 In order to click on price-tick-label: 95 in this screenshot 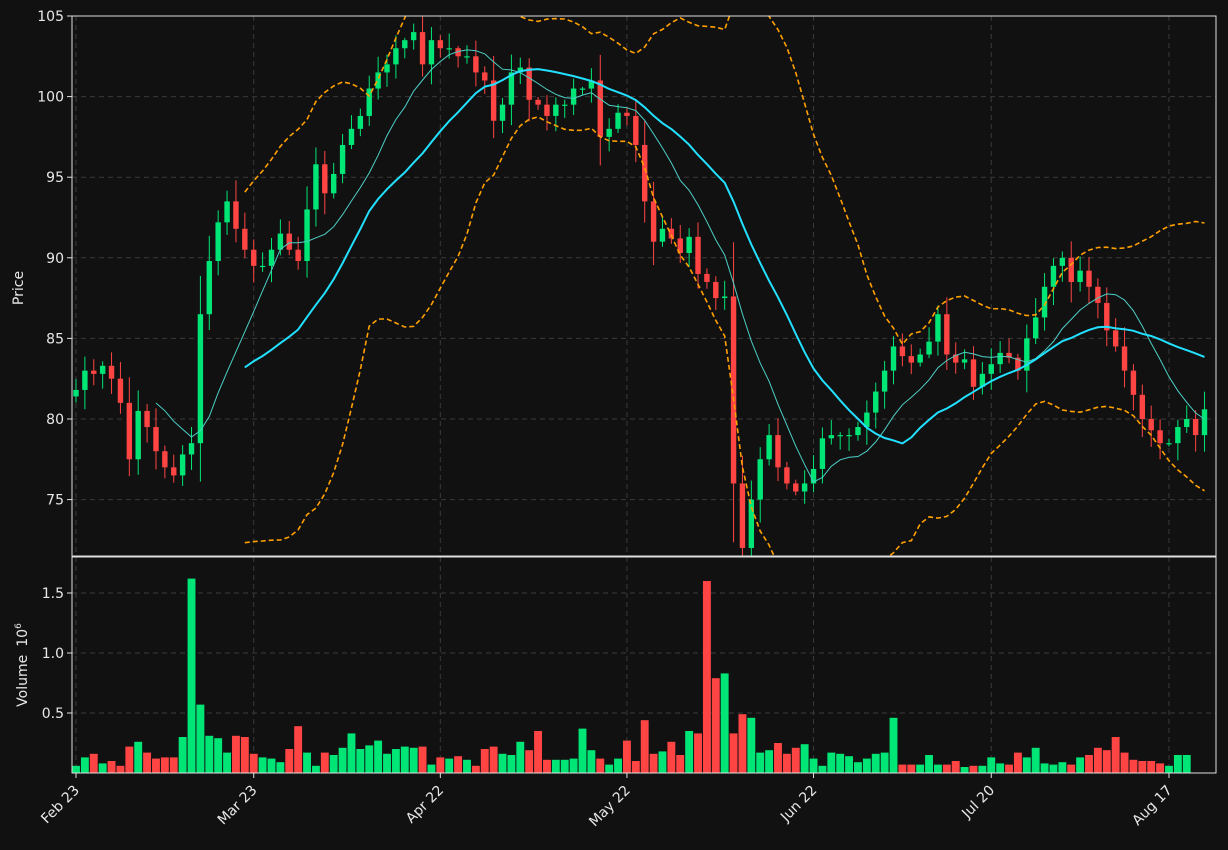, I will do `click(55, 178)`.